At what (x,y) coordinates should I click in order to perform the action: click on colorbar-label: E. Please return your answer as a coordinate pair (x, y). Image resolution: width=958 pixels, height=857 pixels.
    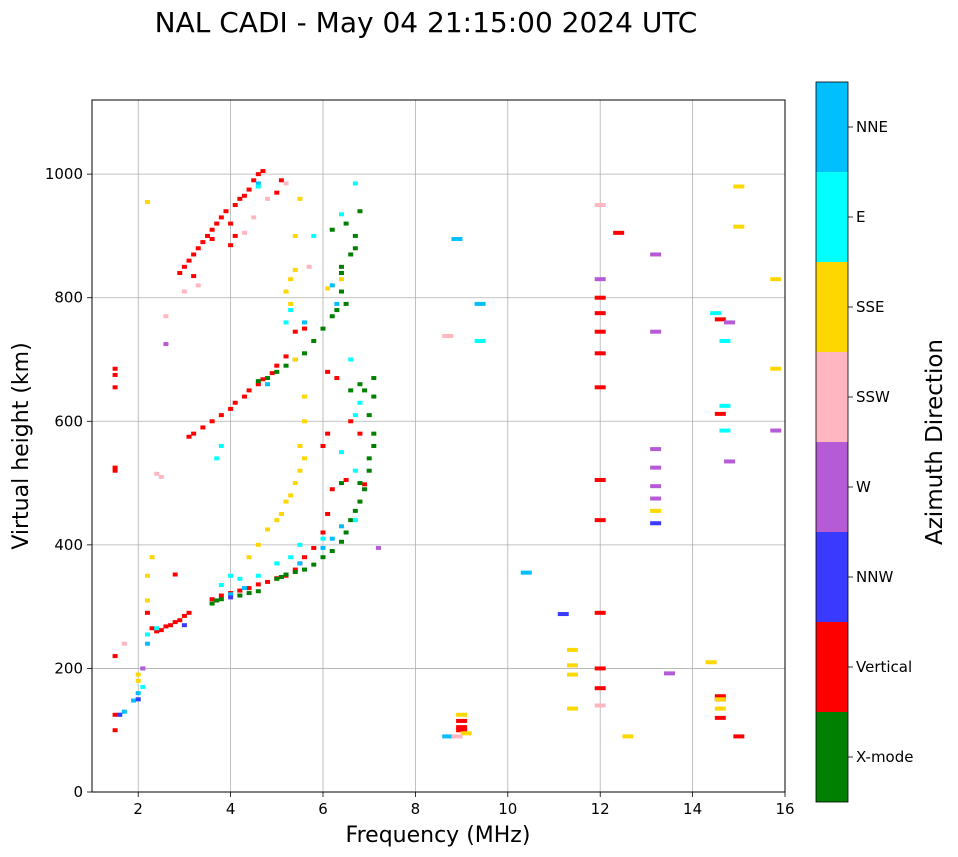
    Looking at the image, I should click on (860, 217).